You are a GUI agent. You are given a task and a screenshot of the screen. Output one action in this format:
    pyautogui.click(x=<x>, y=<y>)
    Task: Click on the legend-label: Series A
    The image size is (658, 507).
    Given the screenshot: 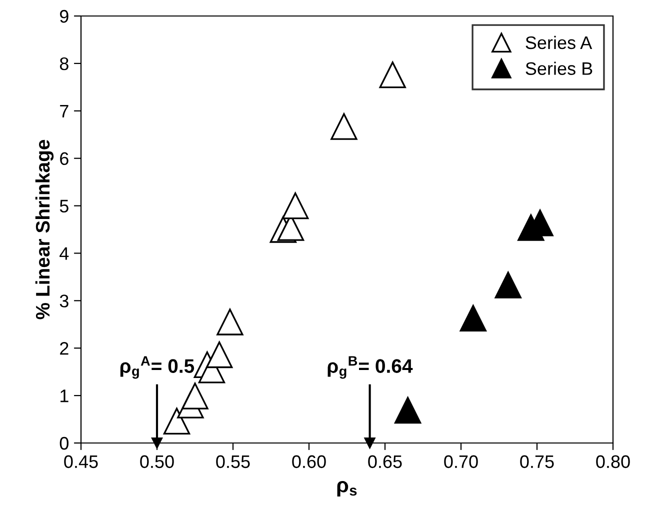 What is the action you would take?
    pyautogui.click(x=559, y=43)
    